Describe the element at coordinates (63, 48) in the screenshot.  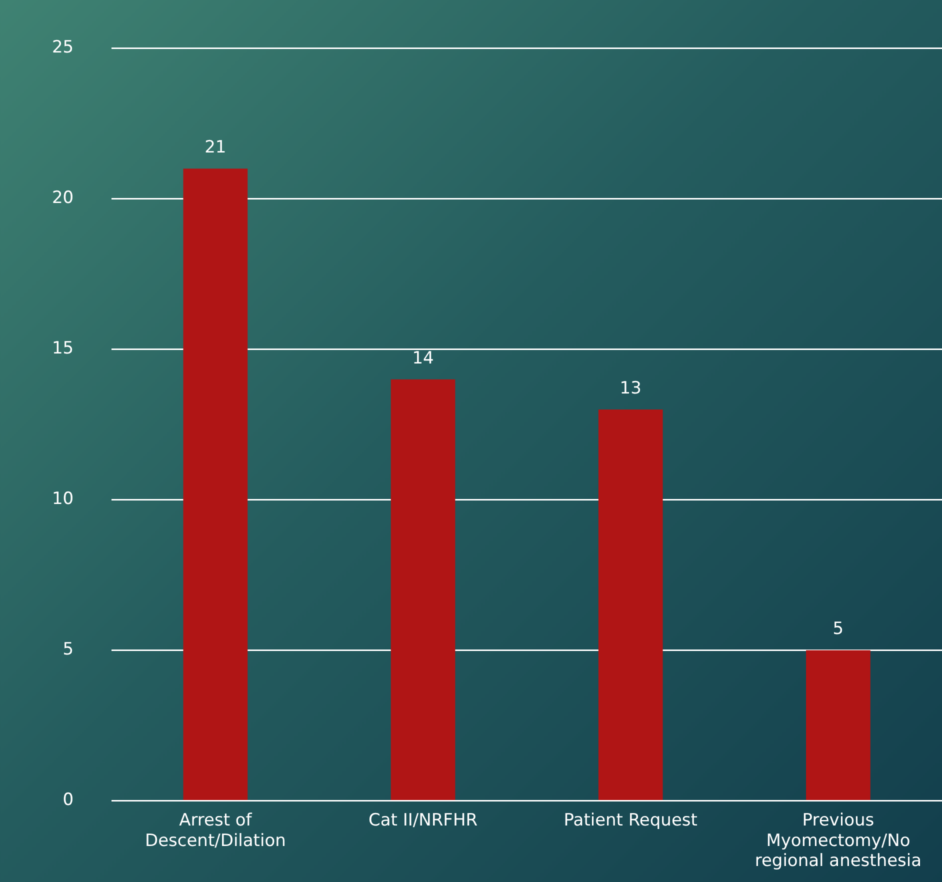
I see `y-tick-label: 25` at that location.